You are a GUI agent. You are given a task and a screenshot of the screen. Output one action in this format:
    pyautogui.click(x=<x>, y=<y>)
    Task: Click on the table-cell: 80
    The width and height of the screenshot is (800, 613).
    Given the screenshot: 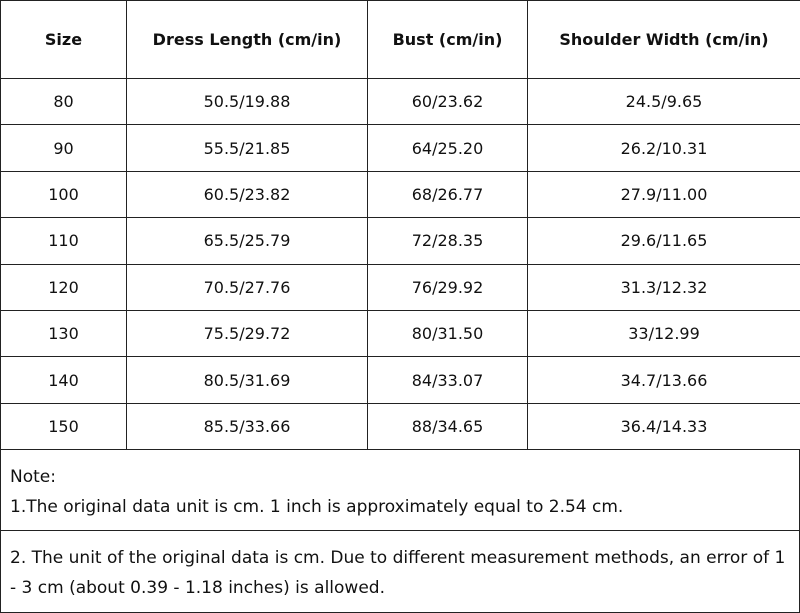 What is the action you would take?
    pyautogui.click(x=64, y=102)
    